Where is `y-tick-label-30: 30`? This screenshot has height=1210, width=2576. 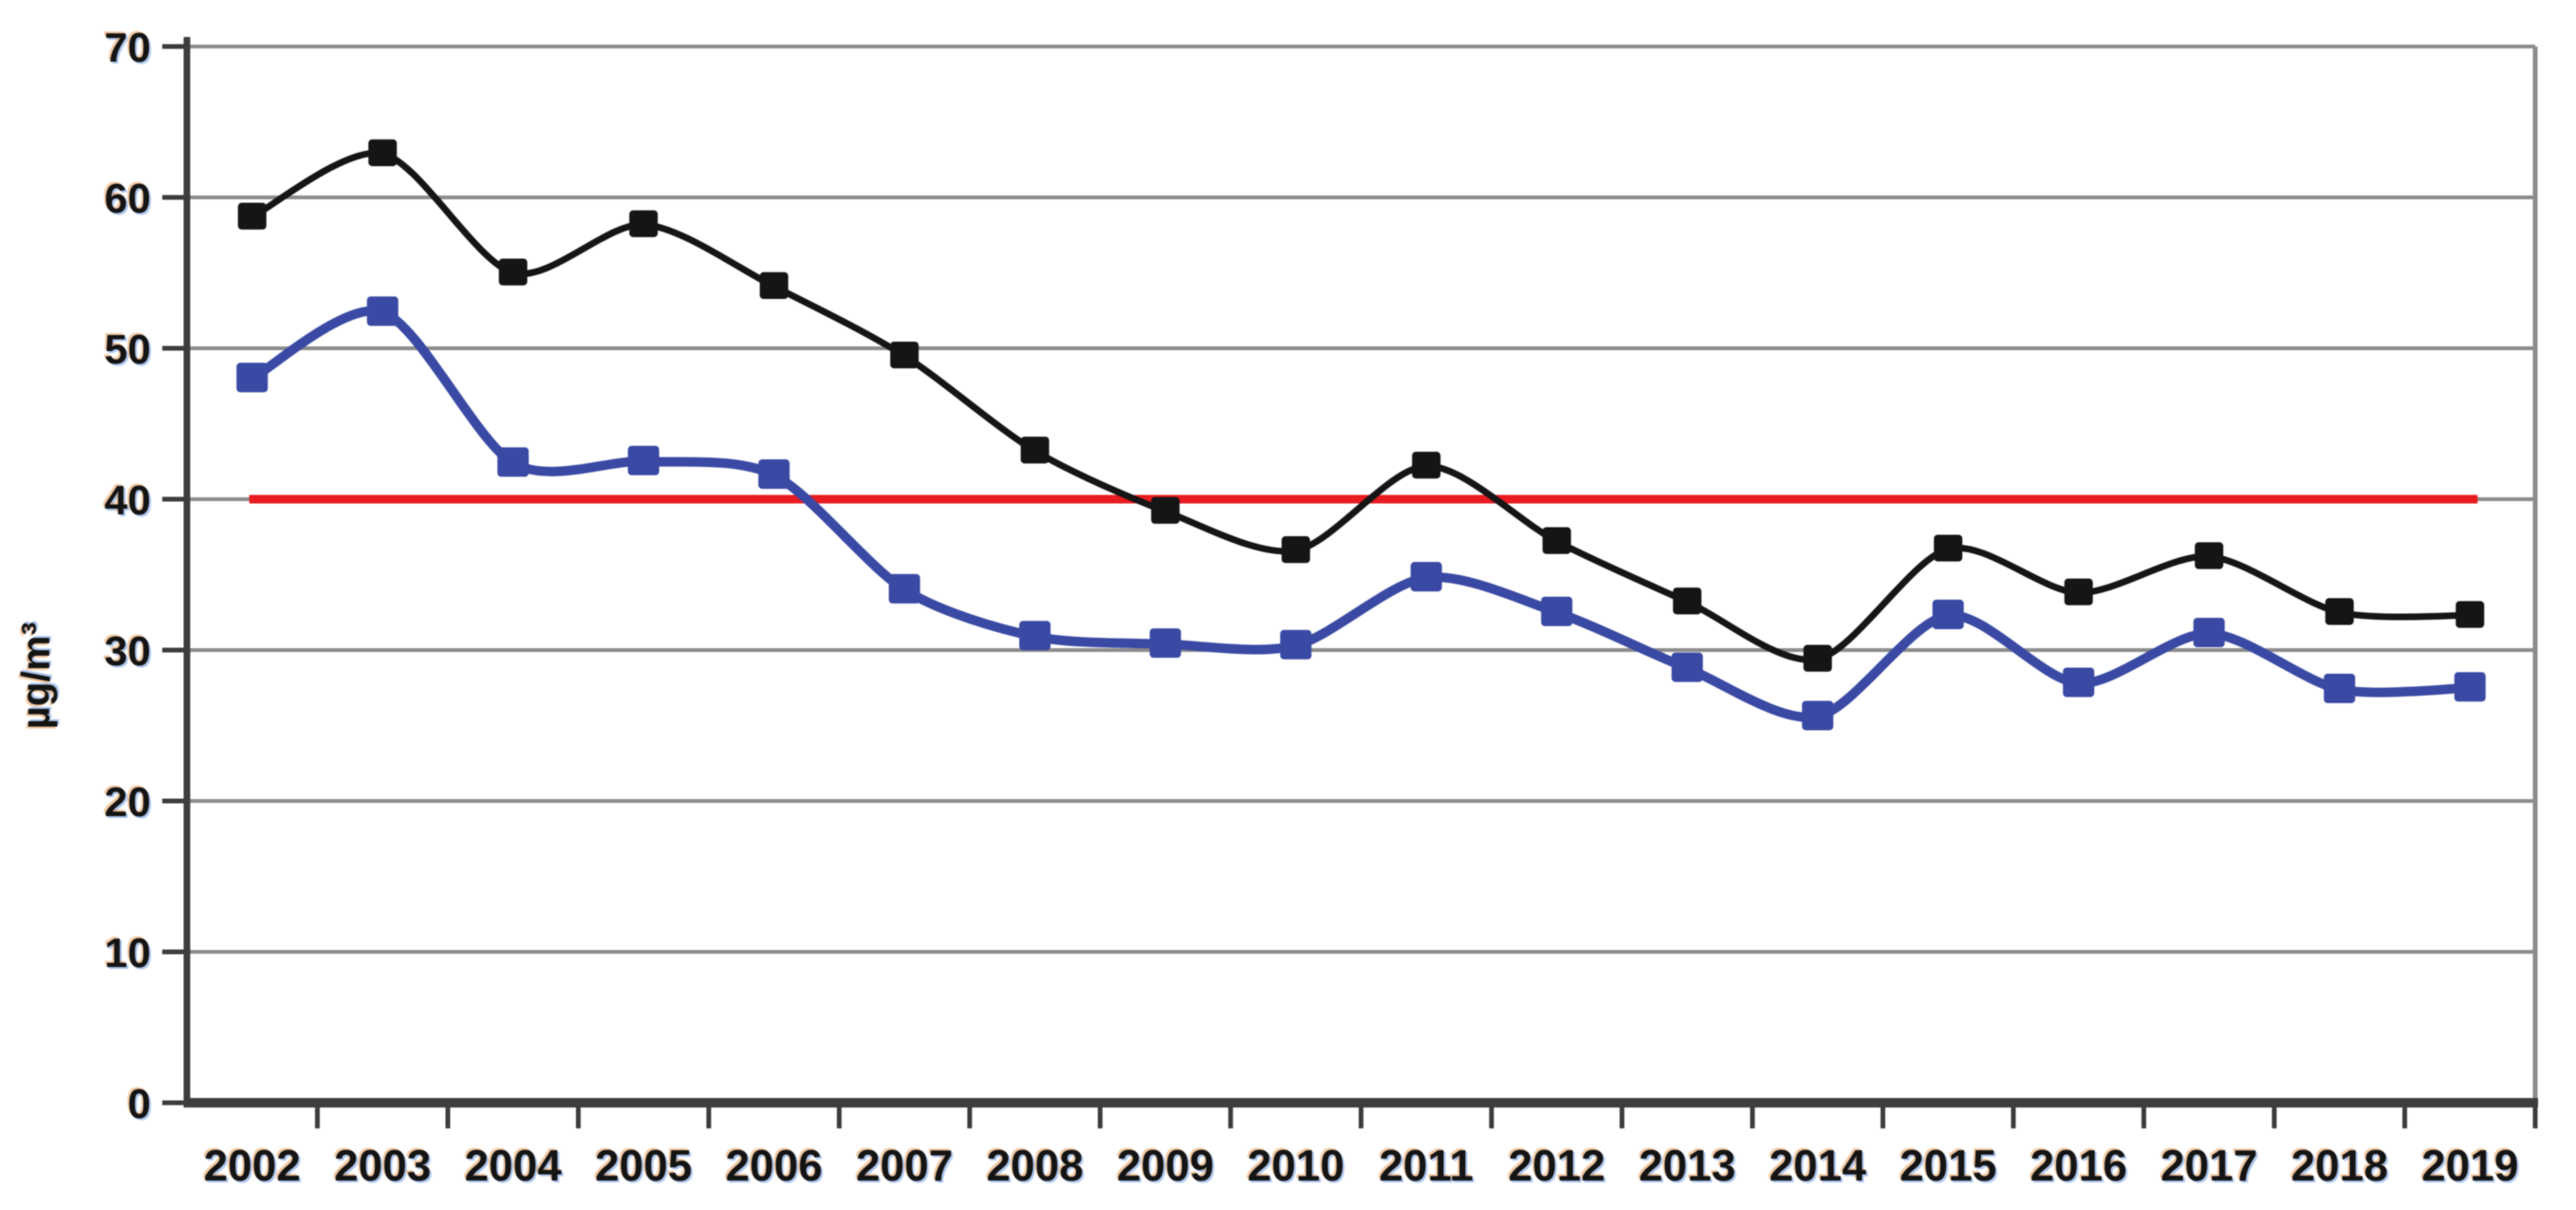 y-tick-label-30: 30 is located at coordinates (127, 651).